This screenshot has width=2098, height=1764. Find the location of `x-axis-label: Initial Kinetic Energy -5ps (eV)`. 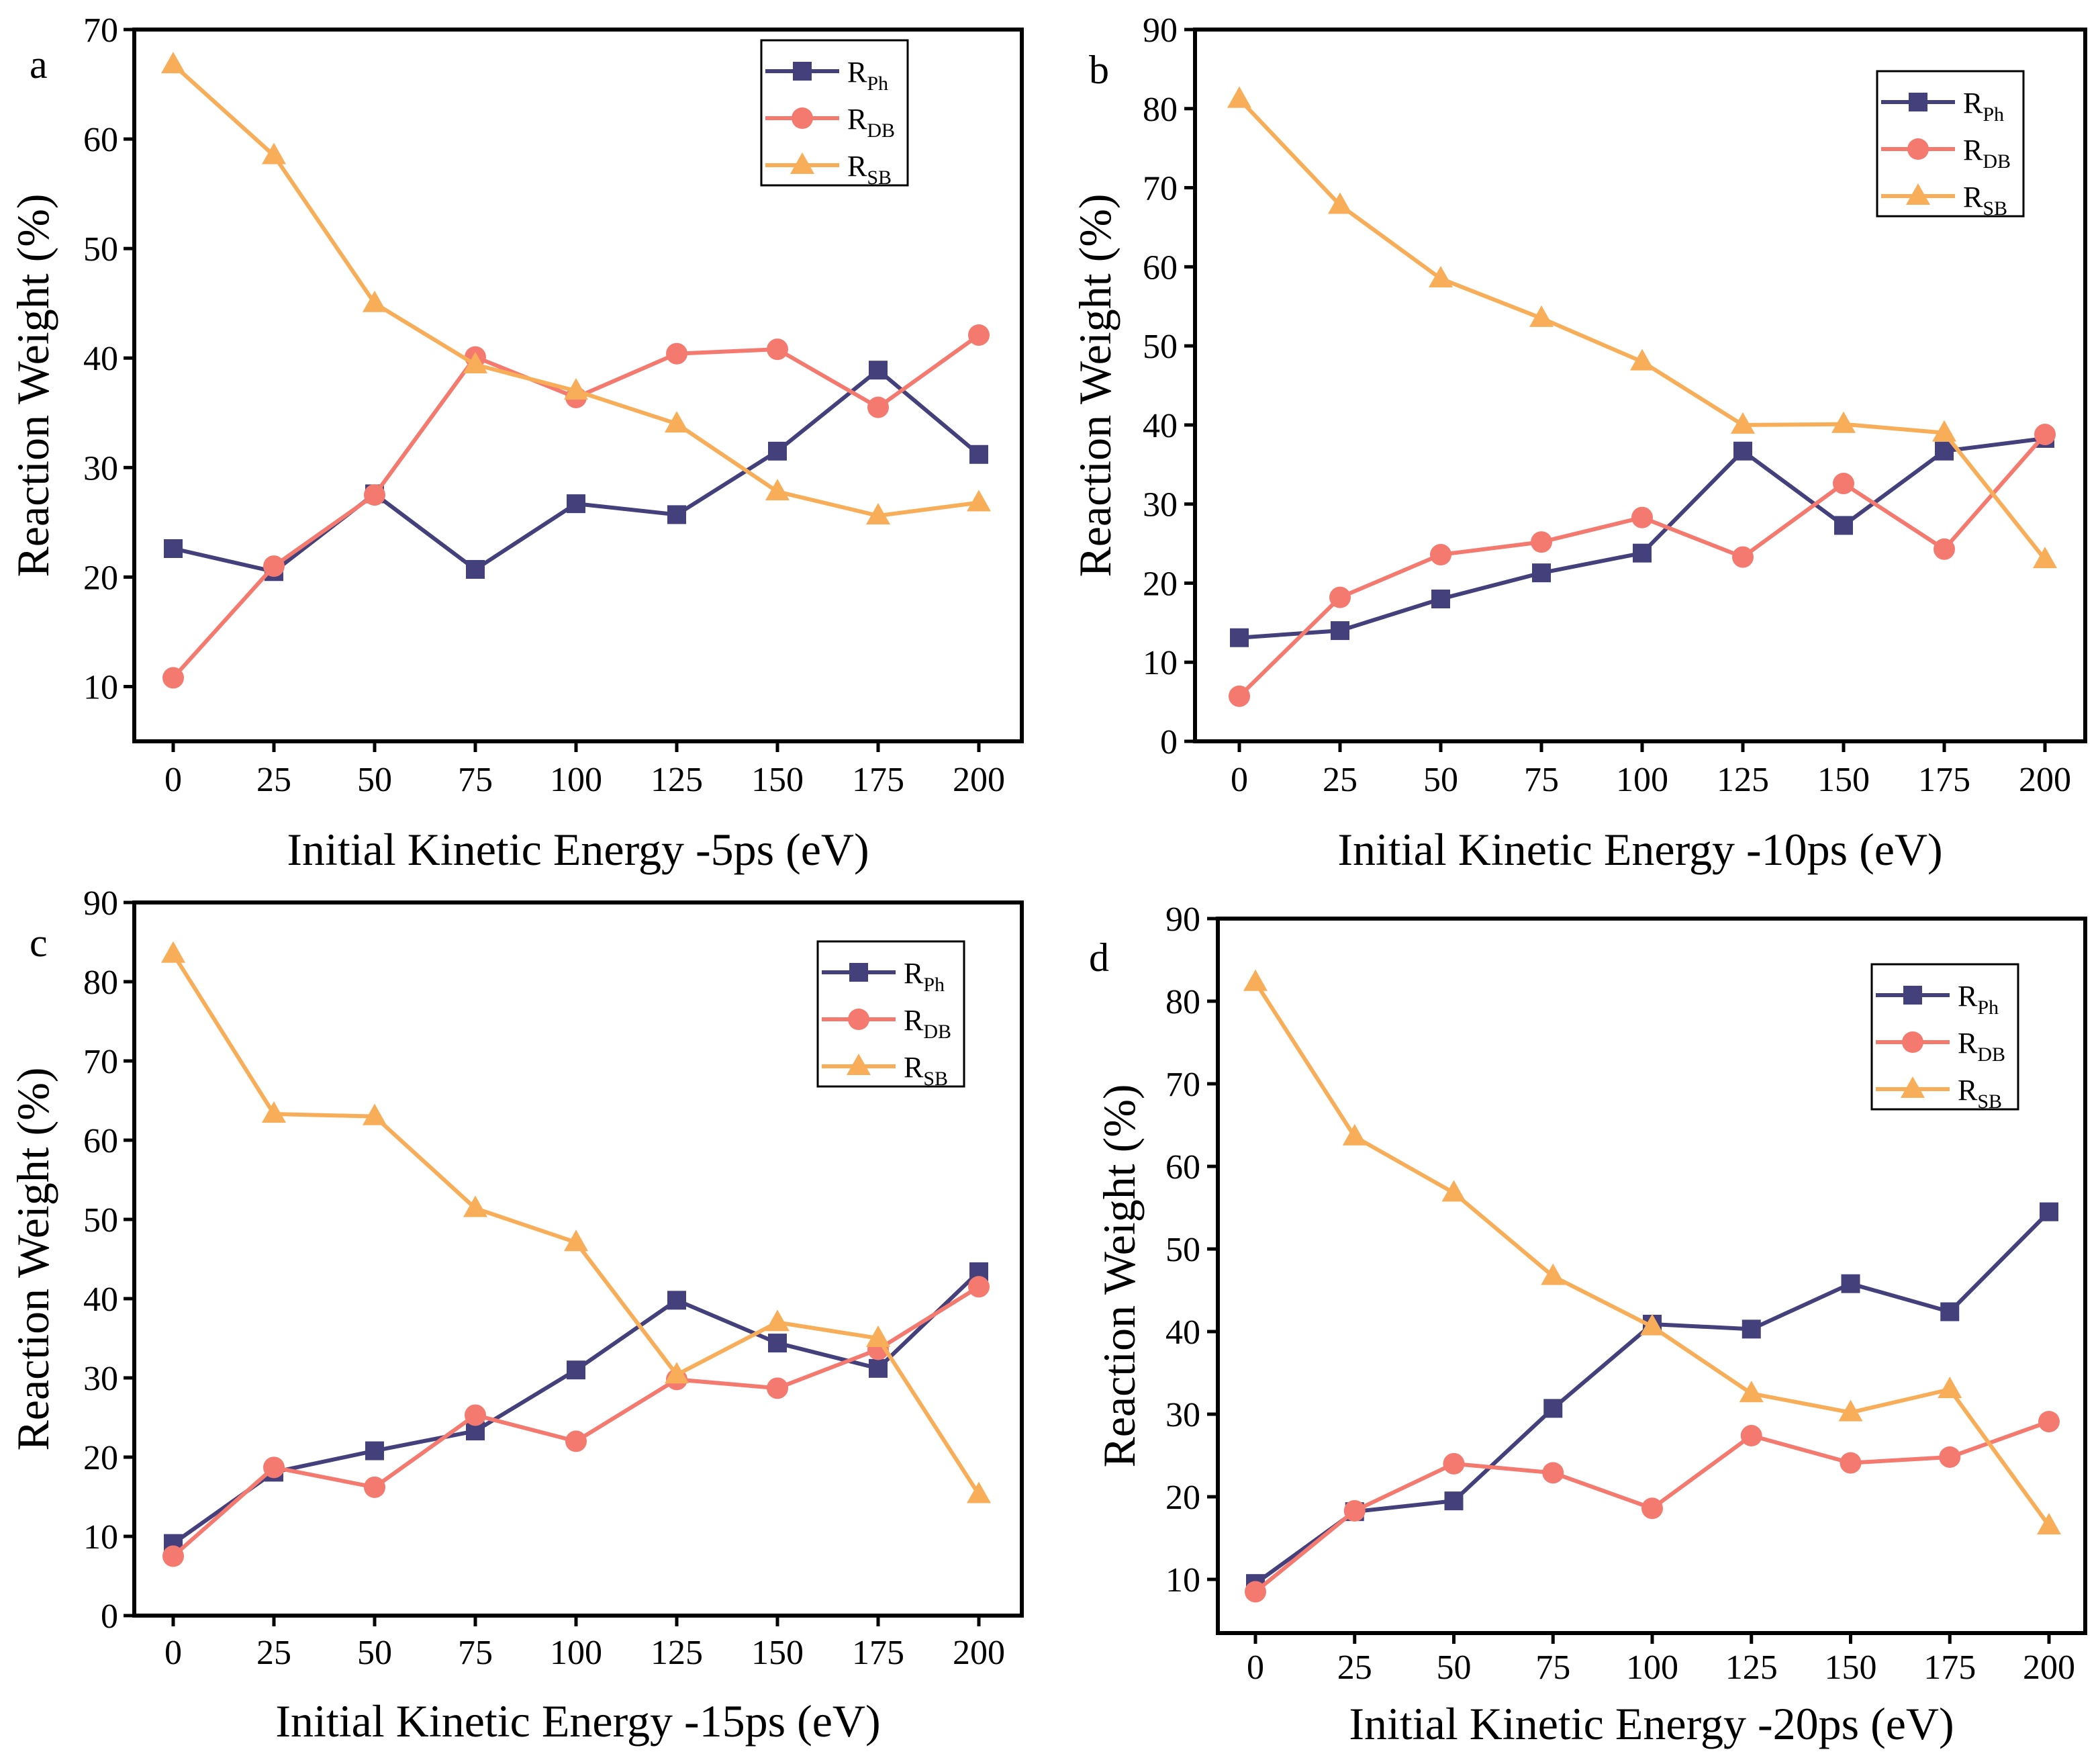

x-axis-label: Initial Kinetic Energy -5ps (eV) is located at coordinates (578, 849).